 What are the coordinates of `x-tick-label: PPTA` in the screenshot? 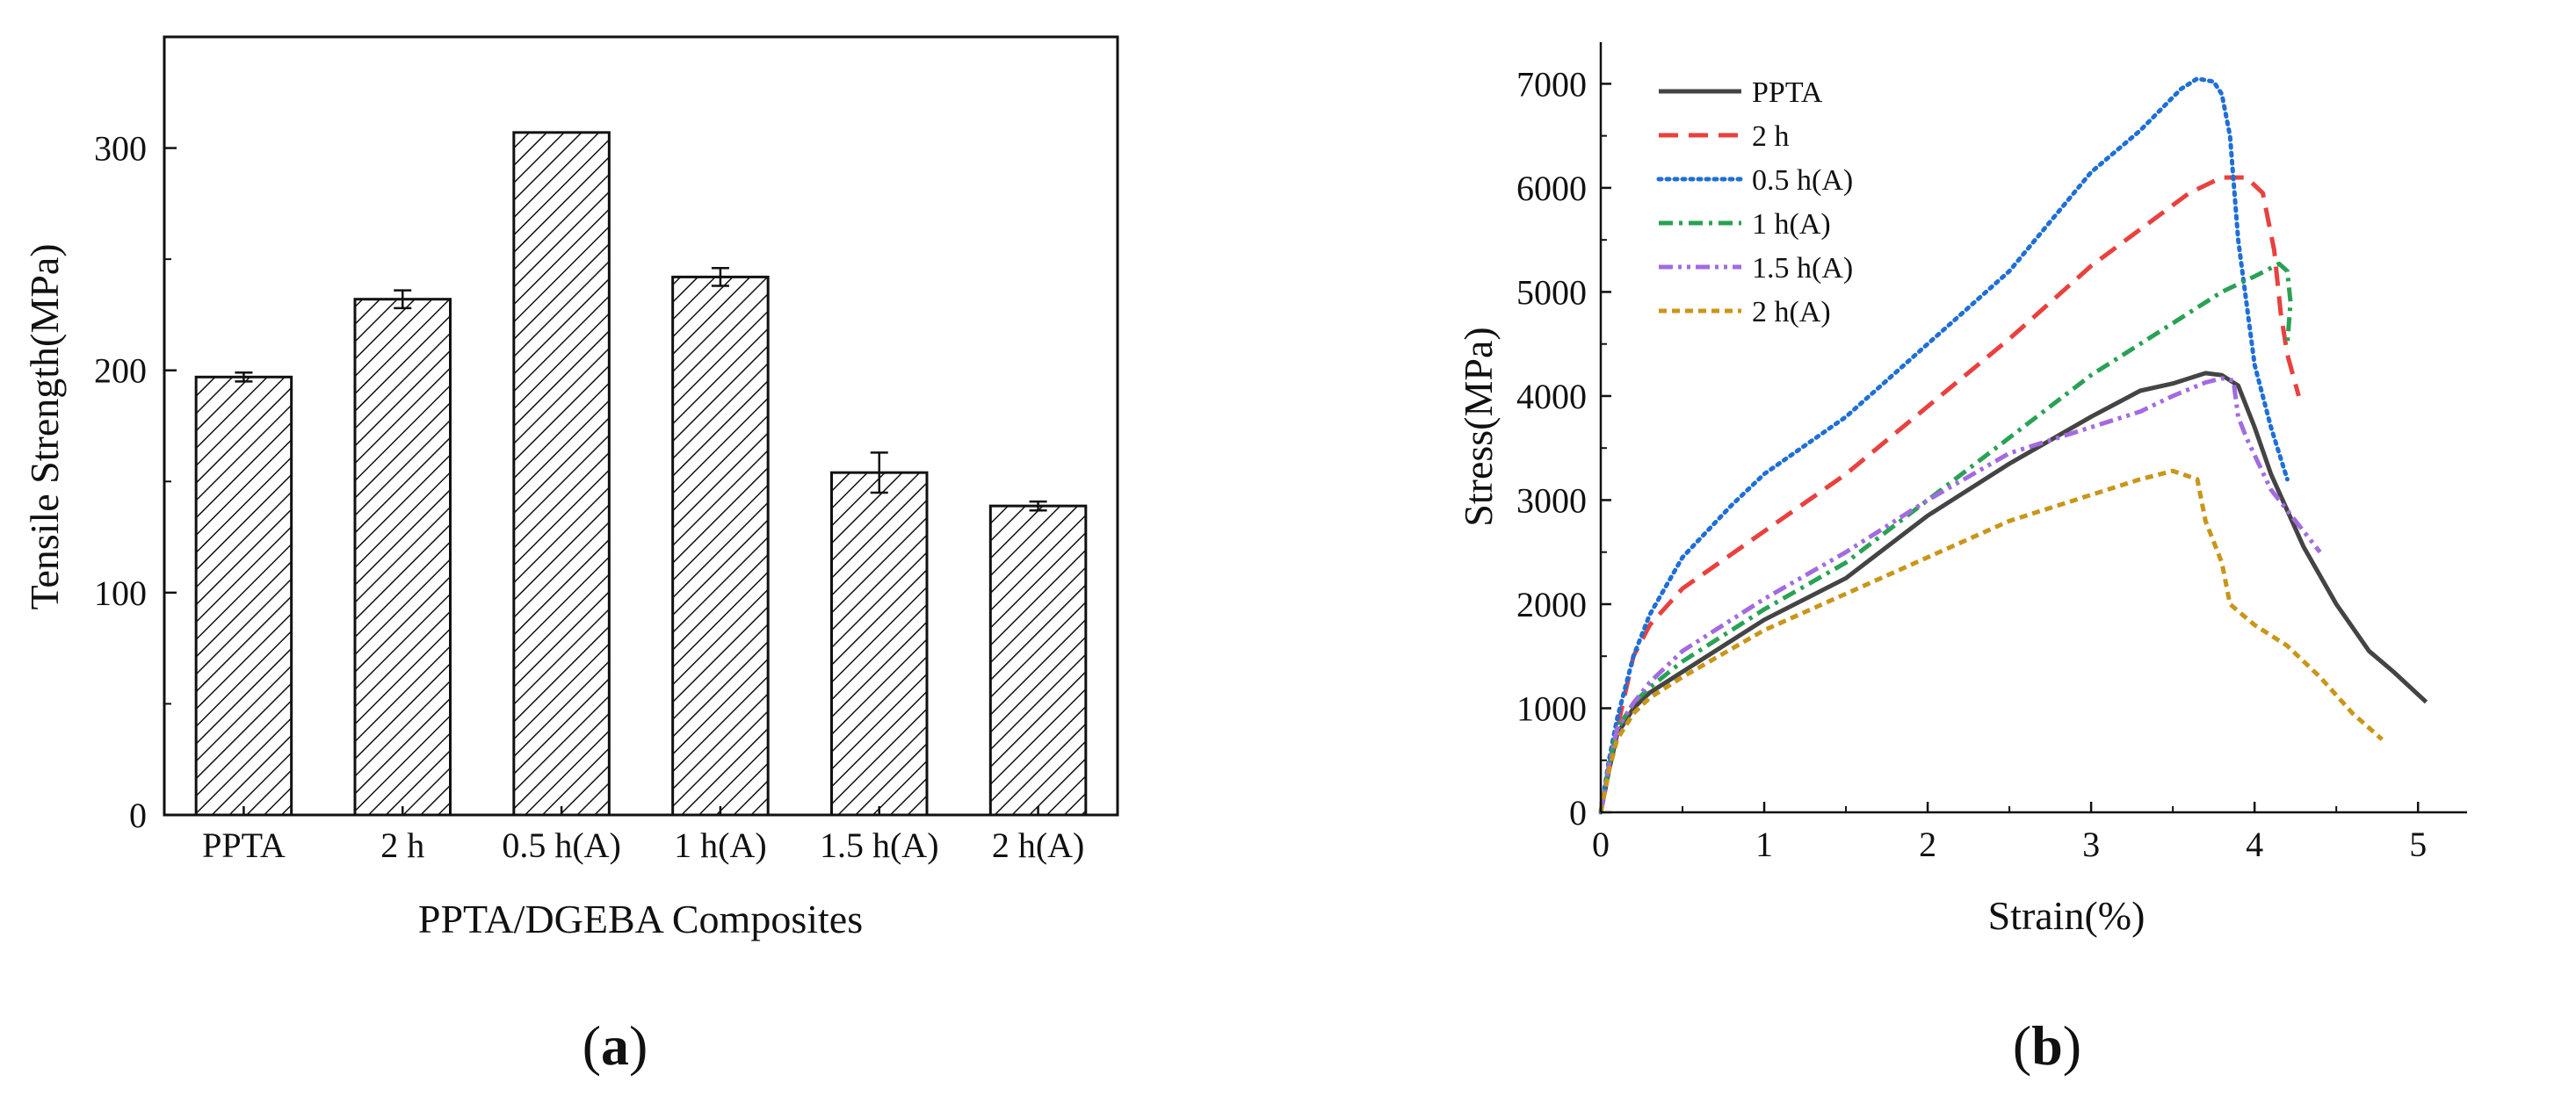 It's located at (244, 845).